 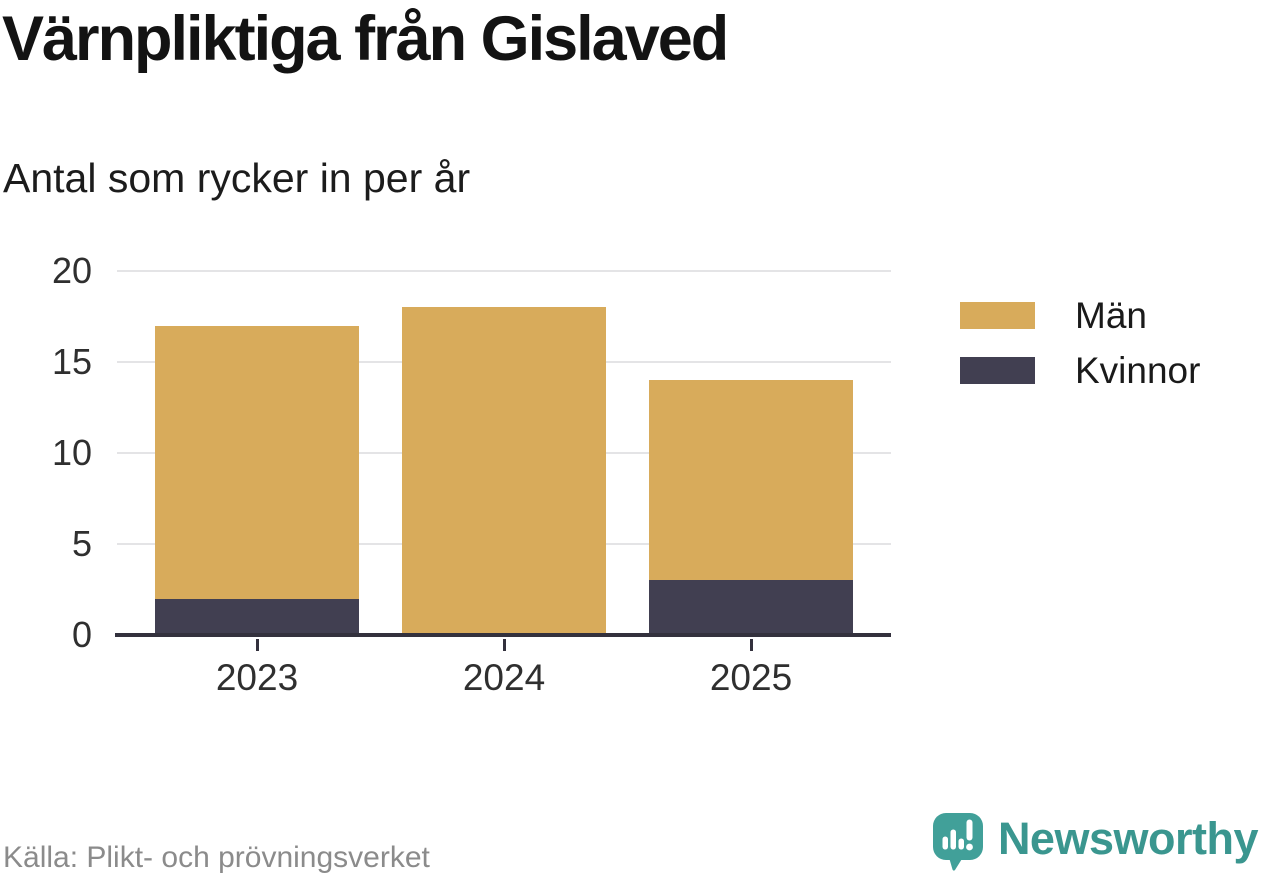 What do you see at coordinates (504, 645) in the screenshot?
I see `x-tick-2024` at bounding box center [504, 645].